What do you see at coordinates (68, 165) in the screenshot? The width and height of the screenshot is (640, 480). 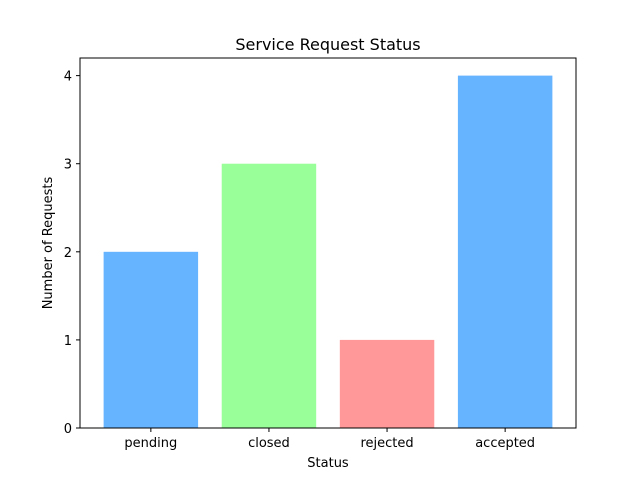 I see `y-tick-label-3: 3` at bounding box center [68, 165].